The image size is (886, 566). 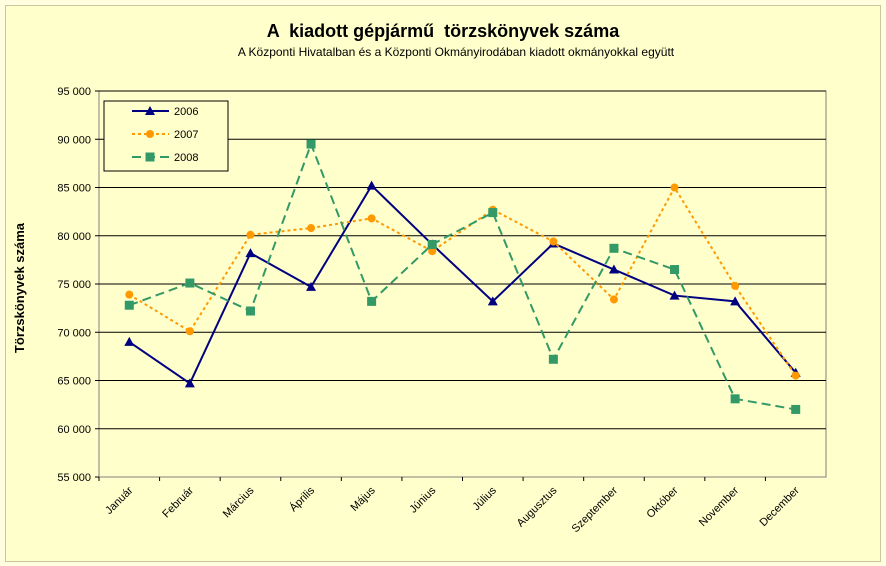 I want to click on legend: 2006 2007 2008, so click(x=166, y=136).